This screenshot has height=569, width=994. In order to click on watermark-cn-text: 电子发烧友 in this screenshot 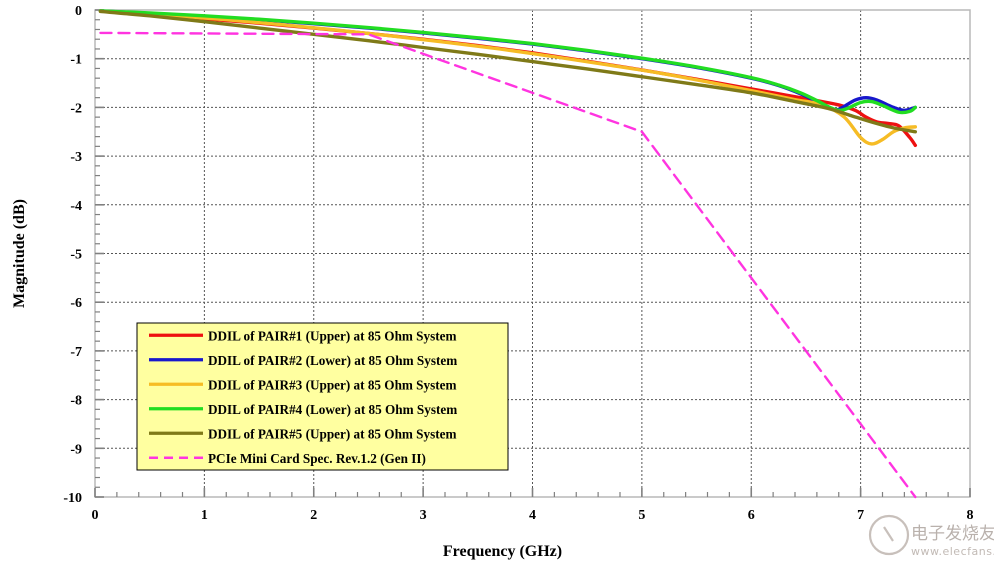, I will do `click(952, 534)`.